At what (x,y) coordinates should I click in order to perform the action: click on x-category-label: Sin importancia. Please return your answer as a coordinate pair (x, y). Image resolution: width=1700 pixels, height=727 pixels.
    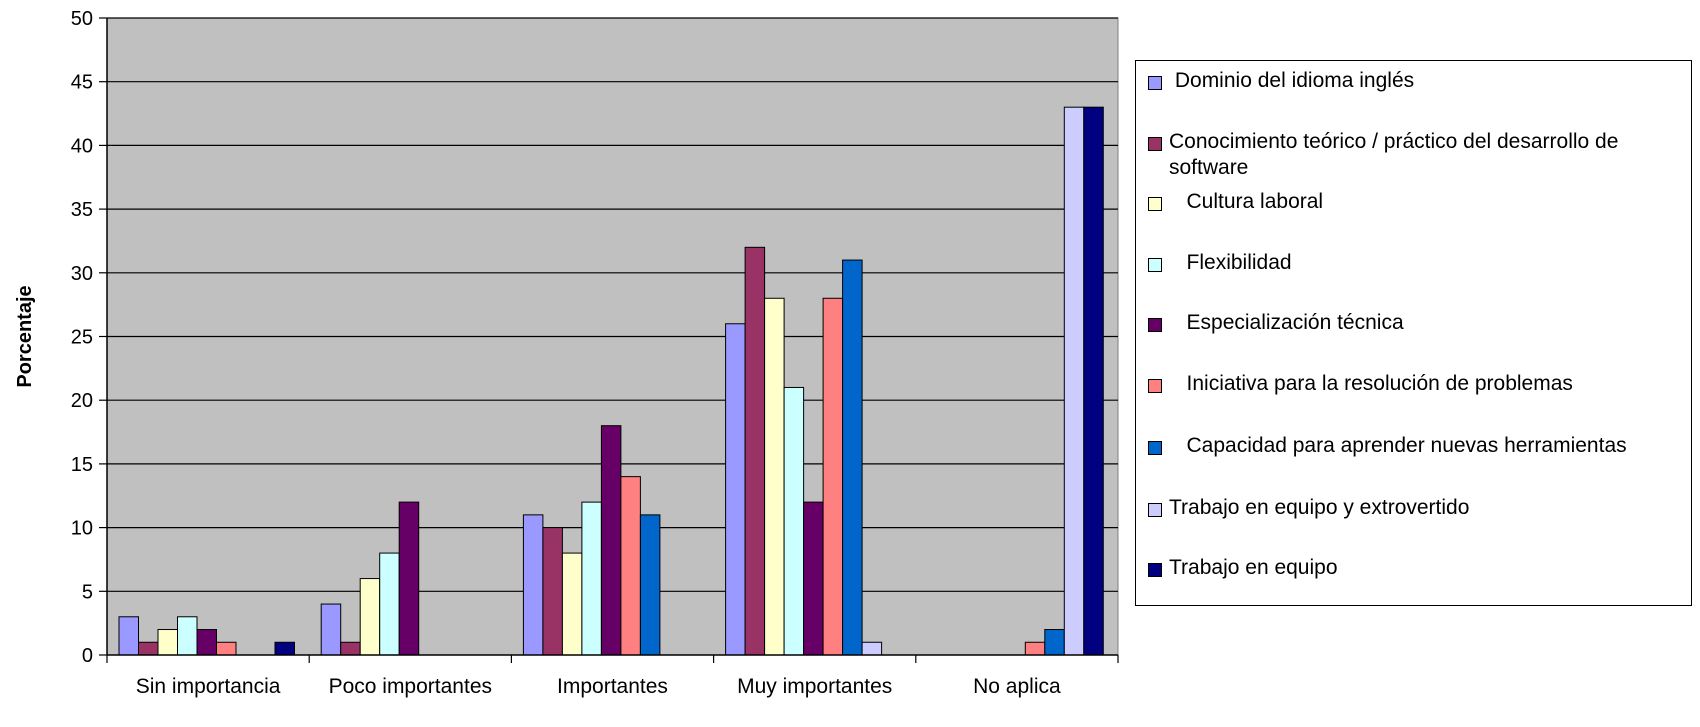
    Looking at the image, I should click on (208, 686).